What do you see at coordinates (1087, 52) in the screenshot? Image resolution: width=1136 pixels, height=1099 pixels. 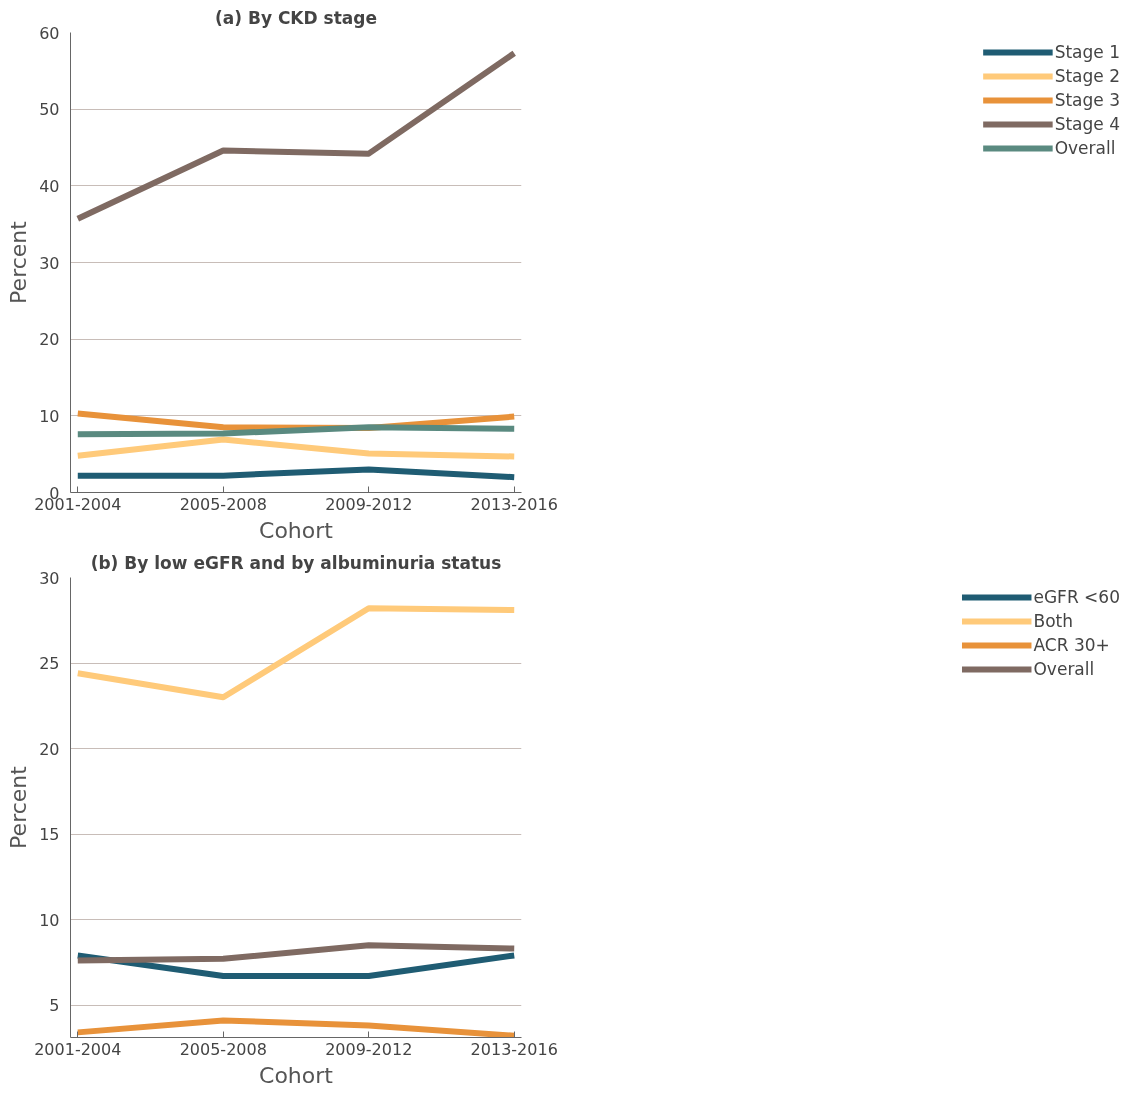 I see `legend-label: Stage 1` at bounding box center [1087, 52].